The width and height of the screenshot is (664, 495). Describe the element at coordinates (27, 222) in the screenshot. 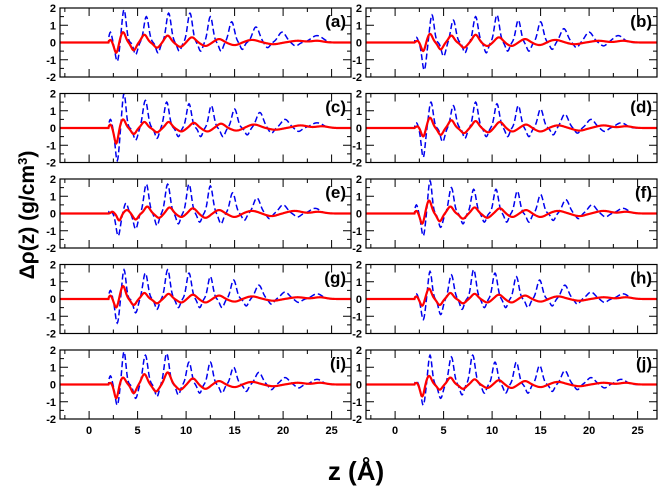

I see `y-axis-title-main: Δρ(z) (g/cm` at that location.